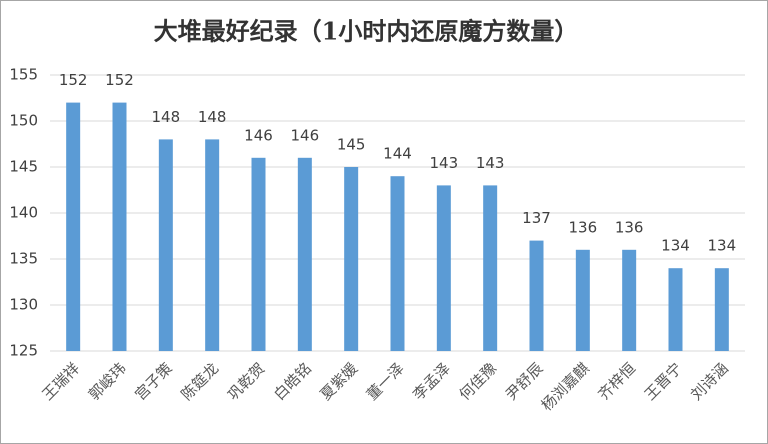 This screenshot has height=444, width=768. What do you see at coordinates (23, 259) in the screenshot?
I see `y-tick-label: 135` at bounding box center [23, 259].